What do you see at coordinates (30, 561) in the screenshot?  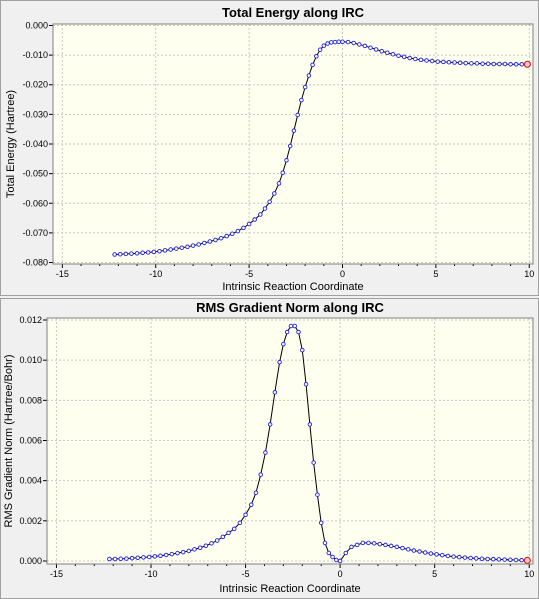 I see `y-tick-label: 0.000` at bounding box center [30, 561].